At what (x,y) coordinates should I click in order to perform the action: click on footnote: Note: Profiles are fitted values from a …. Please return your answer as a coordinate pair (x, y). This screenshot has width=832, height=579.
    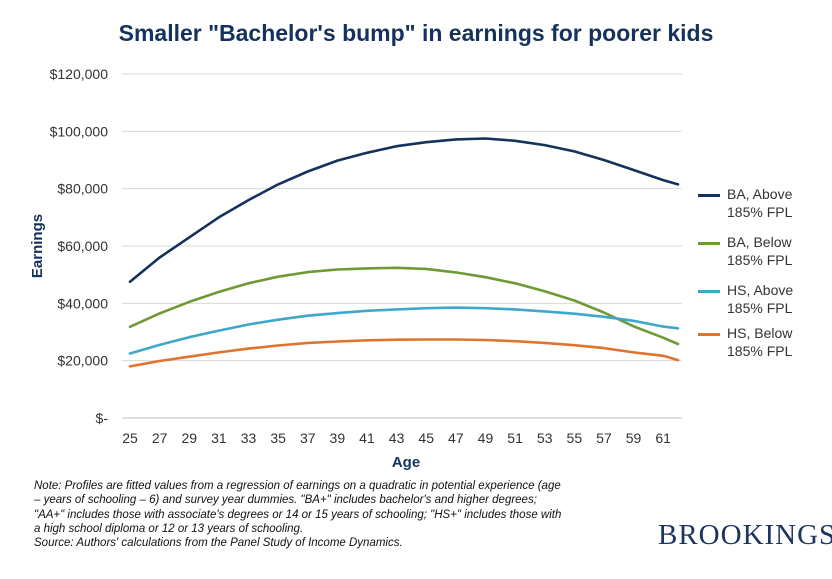
    Looking at the image, I should click on (334, 514).